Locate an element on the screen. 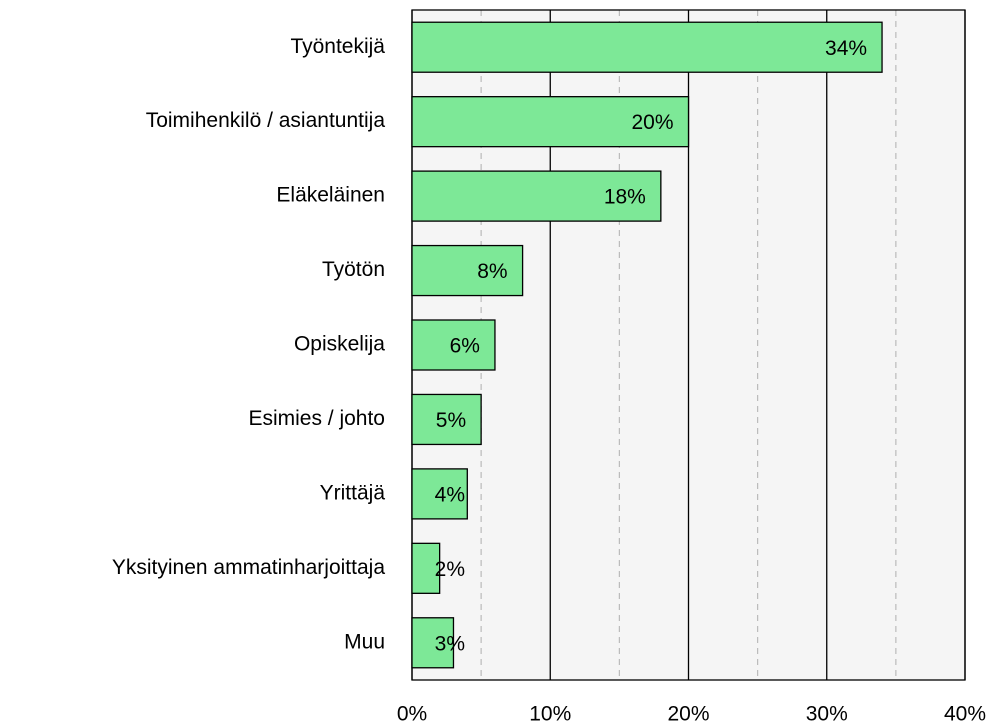 This screenshot has height=727, width=993. x-tick-label: 10% is located at coordinates (550, 714).